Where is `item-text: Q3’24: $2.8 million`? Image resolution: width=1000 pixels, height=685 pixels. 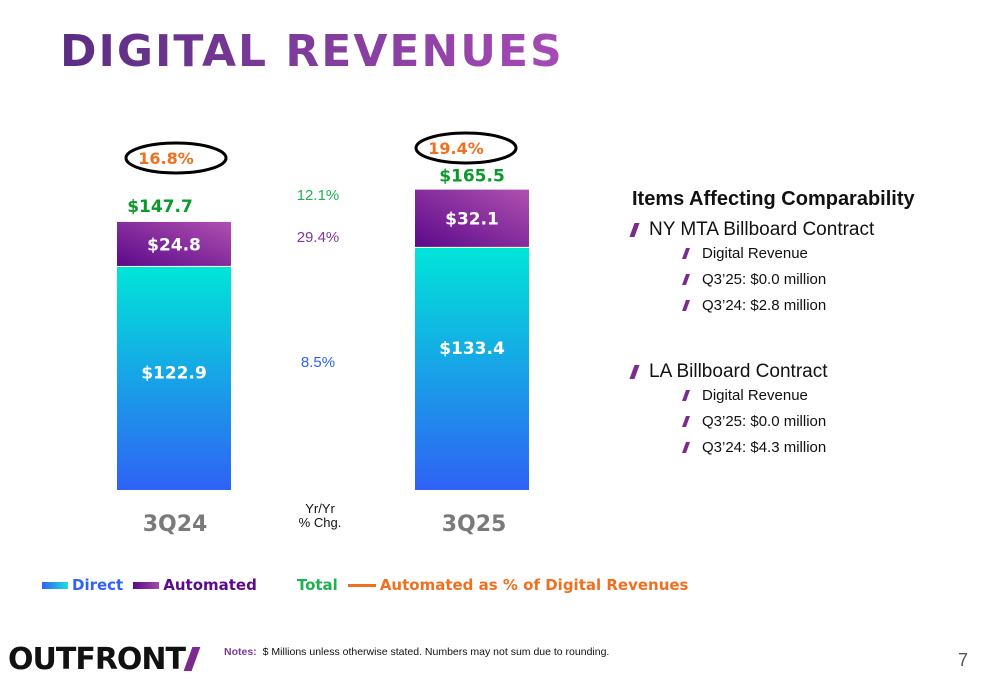 item-text: Q3’24: $2.8 million is located at coordinates (764, 305).